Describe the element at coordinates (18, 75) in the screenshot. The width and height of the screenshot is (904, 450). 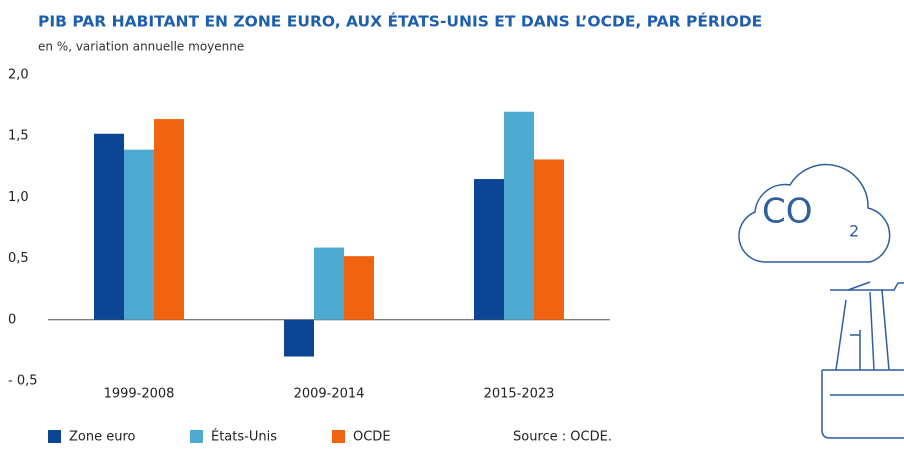
I see `y-tick-label: 2,0` at that location.